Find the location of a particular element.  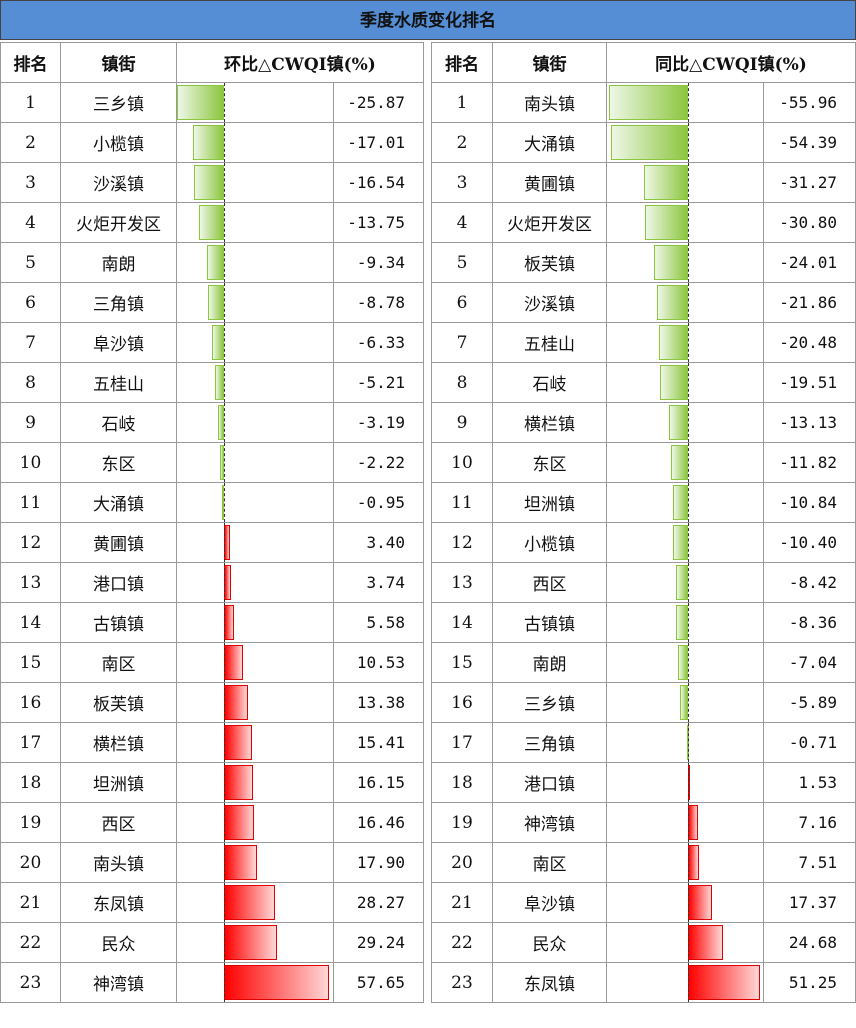

value-cell: 13.38 is located at coordinates (378, 702).